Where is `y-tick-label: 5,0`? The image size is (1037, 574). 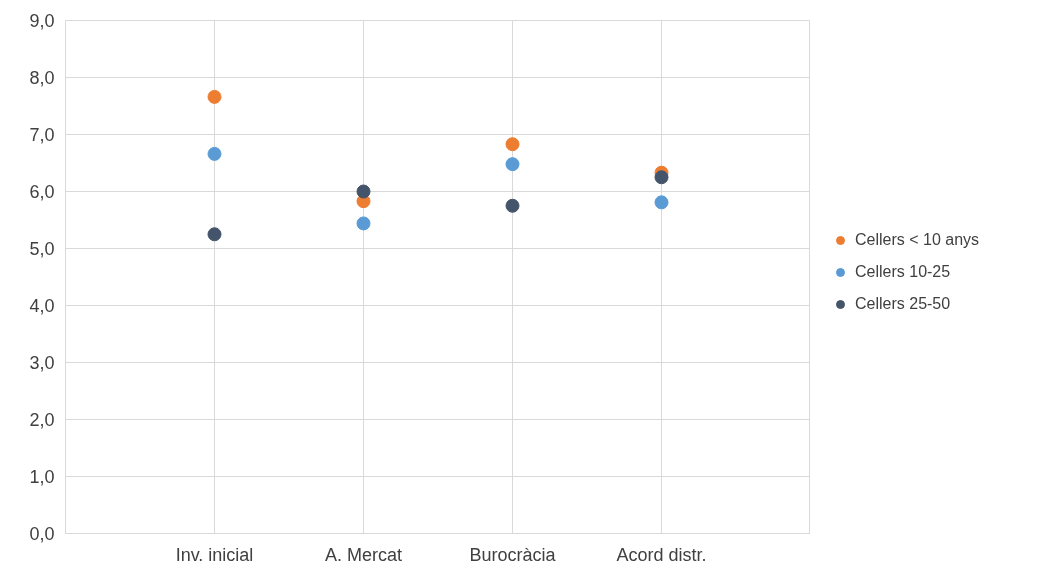
y-tick-label: 5,0 is located at coordinates (42, 249).